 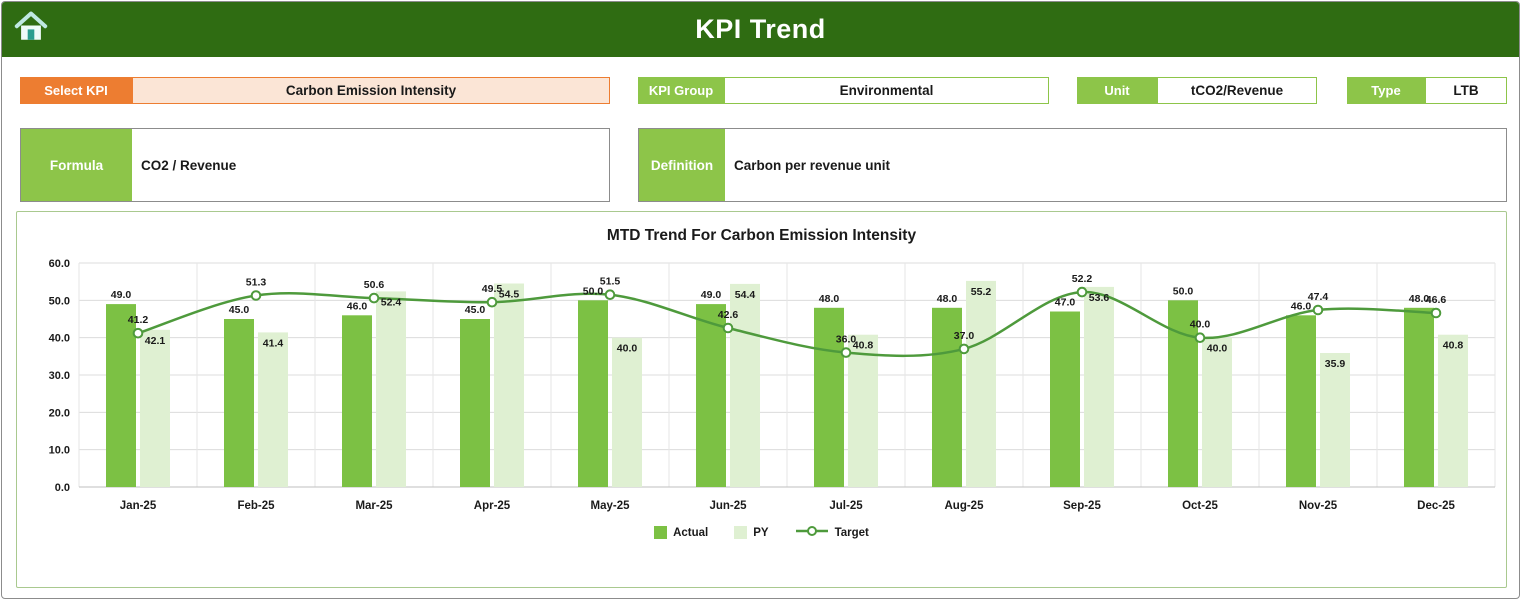 What do you see at coordinates (373, 285) in the screenshot?
I see `svg-text: 50.6` at bounding box center [373, 285].